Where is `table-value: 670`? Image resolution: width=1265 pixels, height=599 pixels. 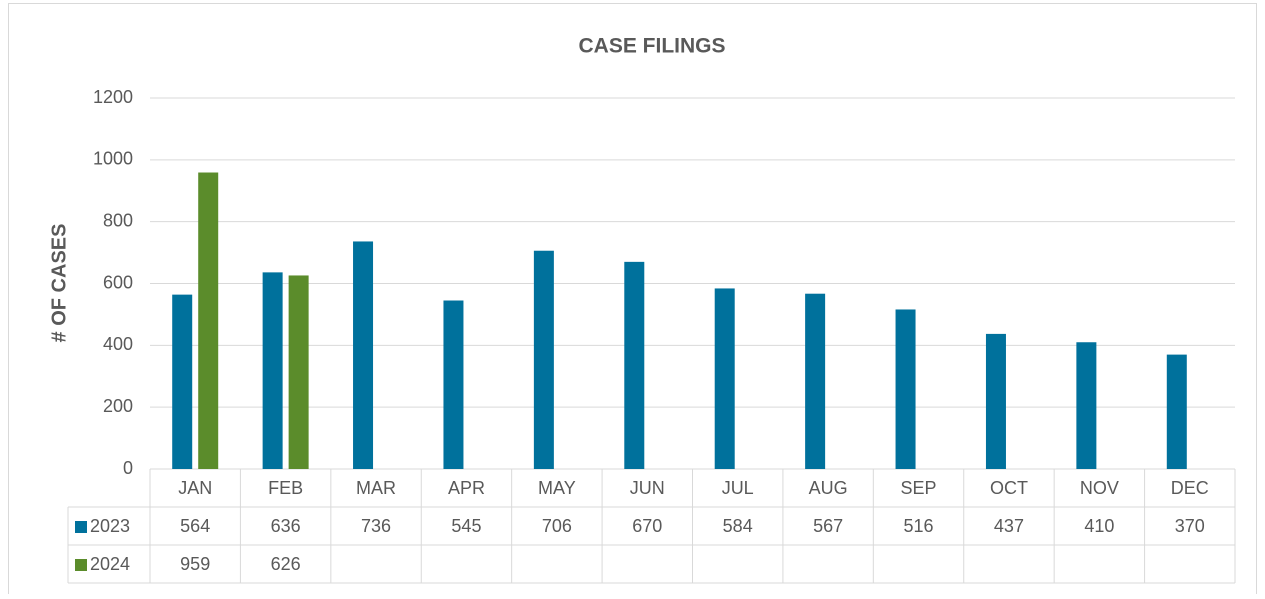 table-value: 670 is located at coordinates (647, 526).